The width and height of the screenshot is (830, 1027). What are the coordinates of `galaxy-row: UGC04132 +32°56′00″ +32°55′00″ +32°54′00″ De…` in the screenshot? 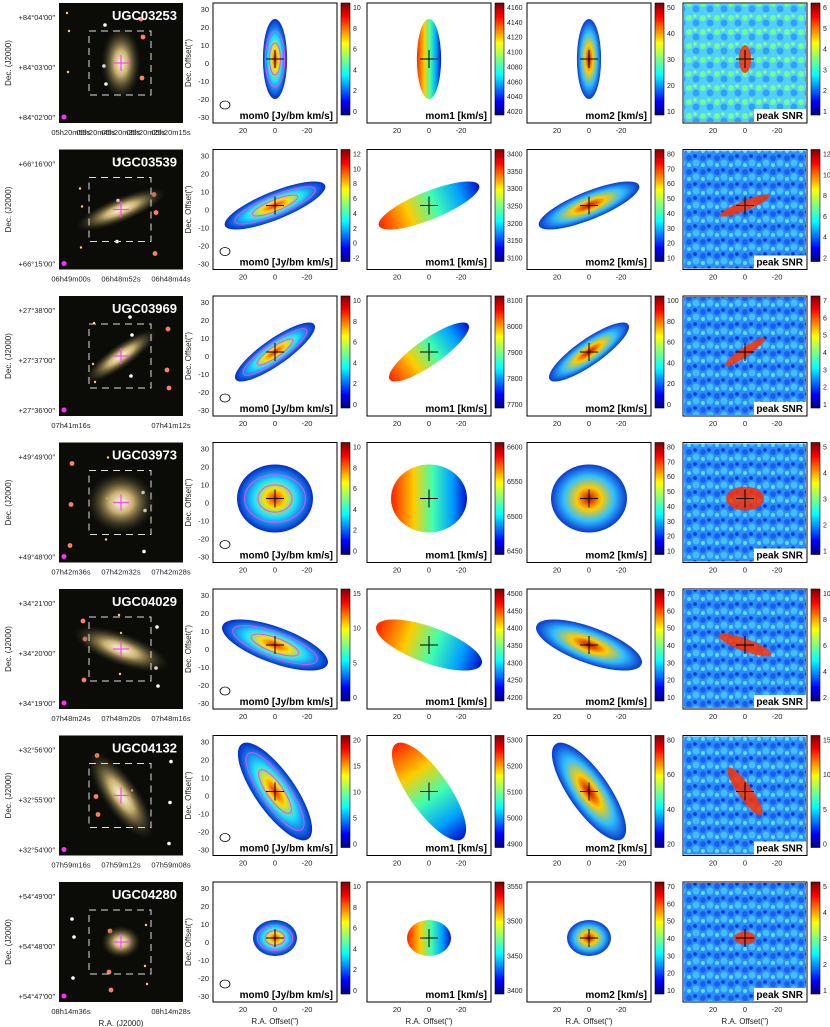 It's located at (417, 802).